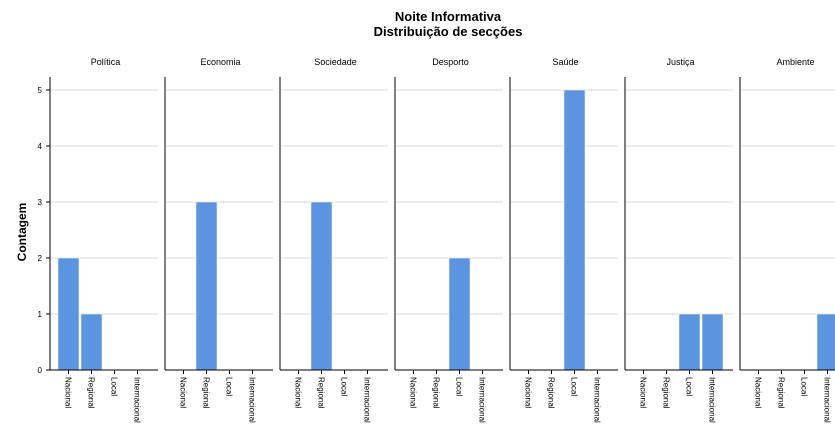 The image size is (835, 437). Describe the element at coordinates (106, 62) in the screenshot. I see `panel-label: Política` at that location.